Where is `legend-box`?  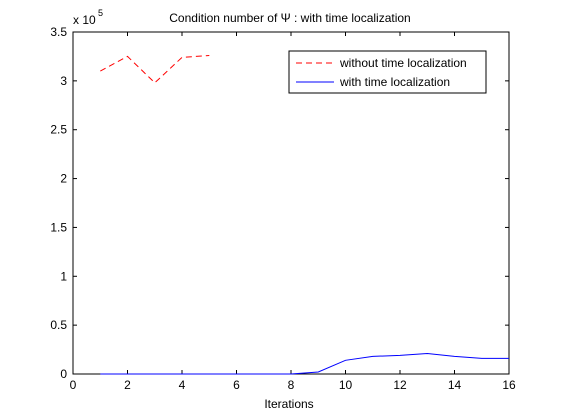
legend-box is located at coordinates (387, 72).